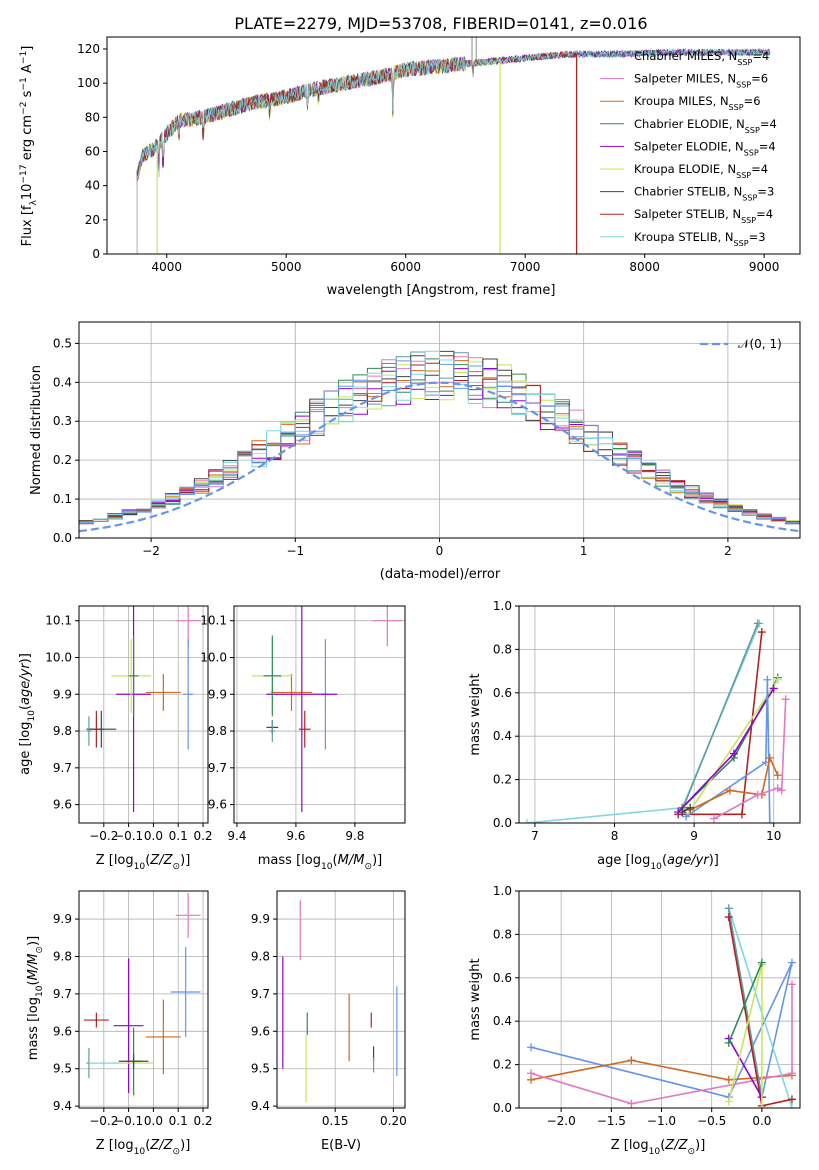 The width and height of the screenshot is (819, 1170). I want to click on mass_vs_Z-xtick-label: 0.0, so click(153, 1121).